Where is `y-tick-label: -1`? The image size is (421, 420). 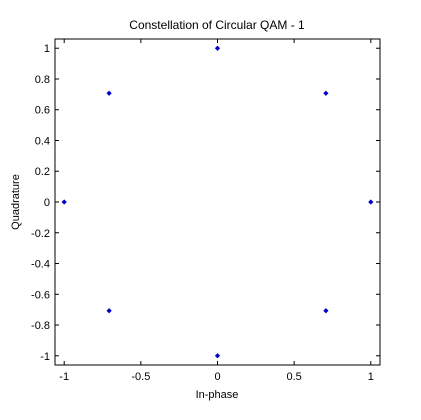
y-tick-label: -1 is located at coordinates (45, 357).